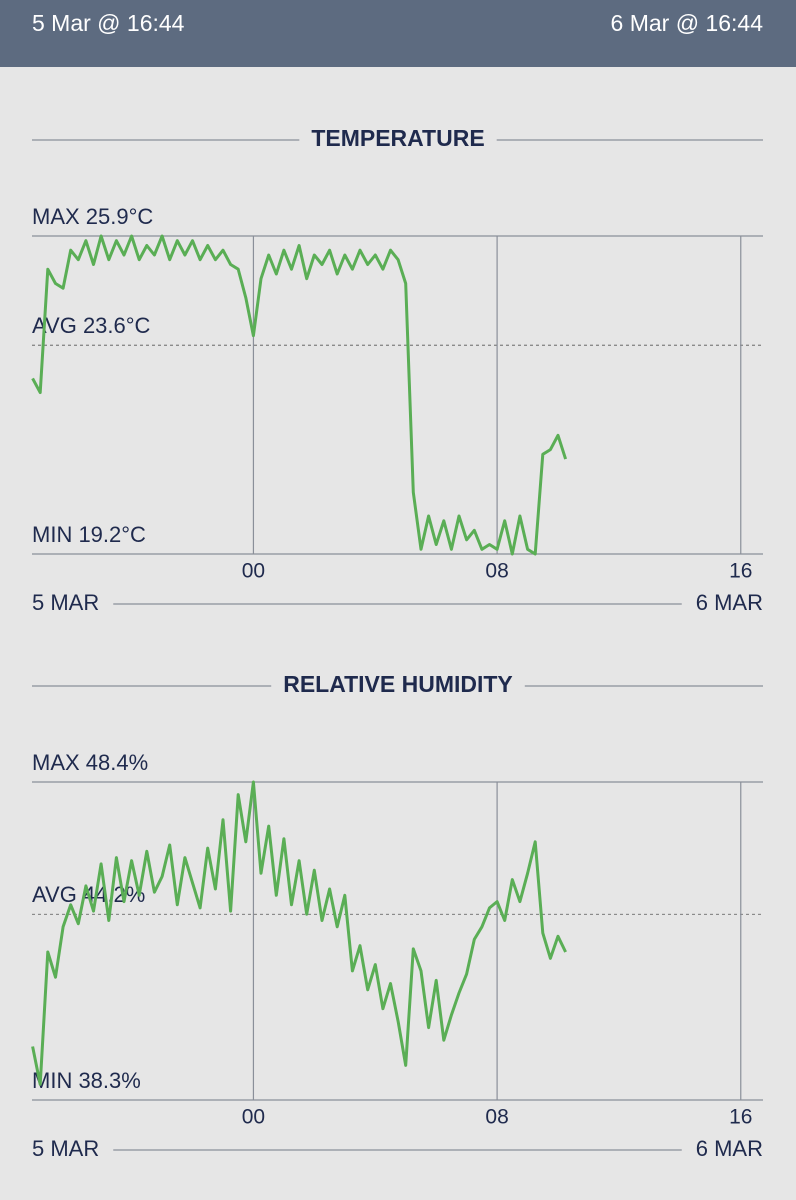 The image size is (796, 1200). What do you see at coordinates (89, 534) in the screenshot?
I see `y-tick-label: MIN 19.2°C` at bounding box center [89, 534].